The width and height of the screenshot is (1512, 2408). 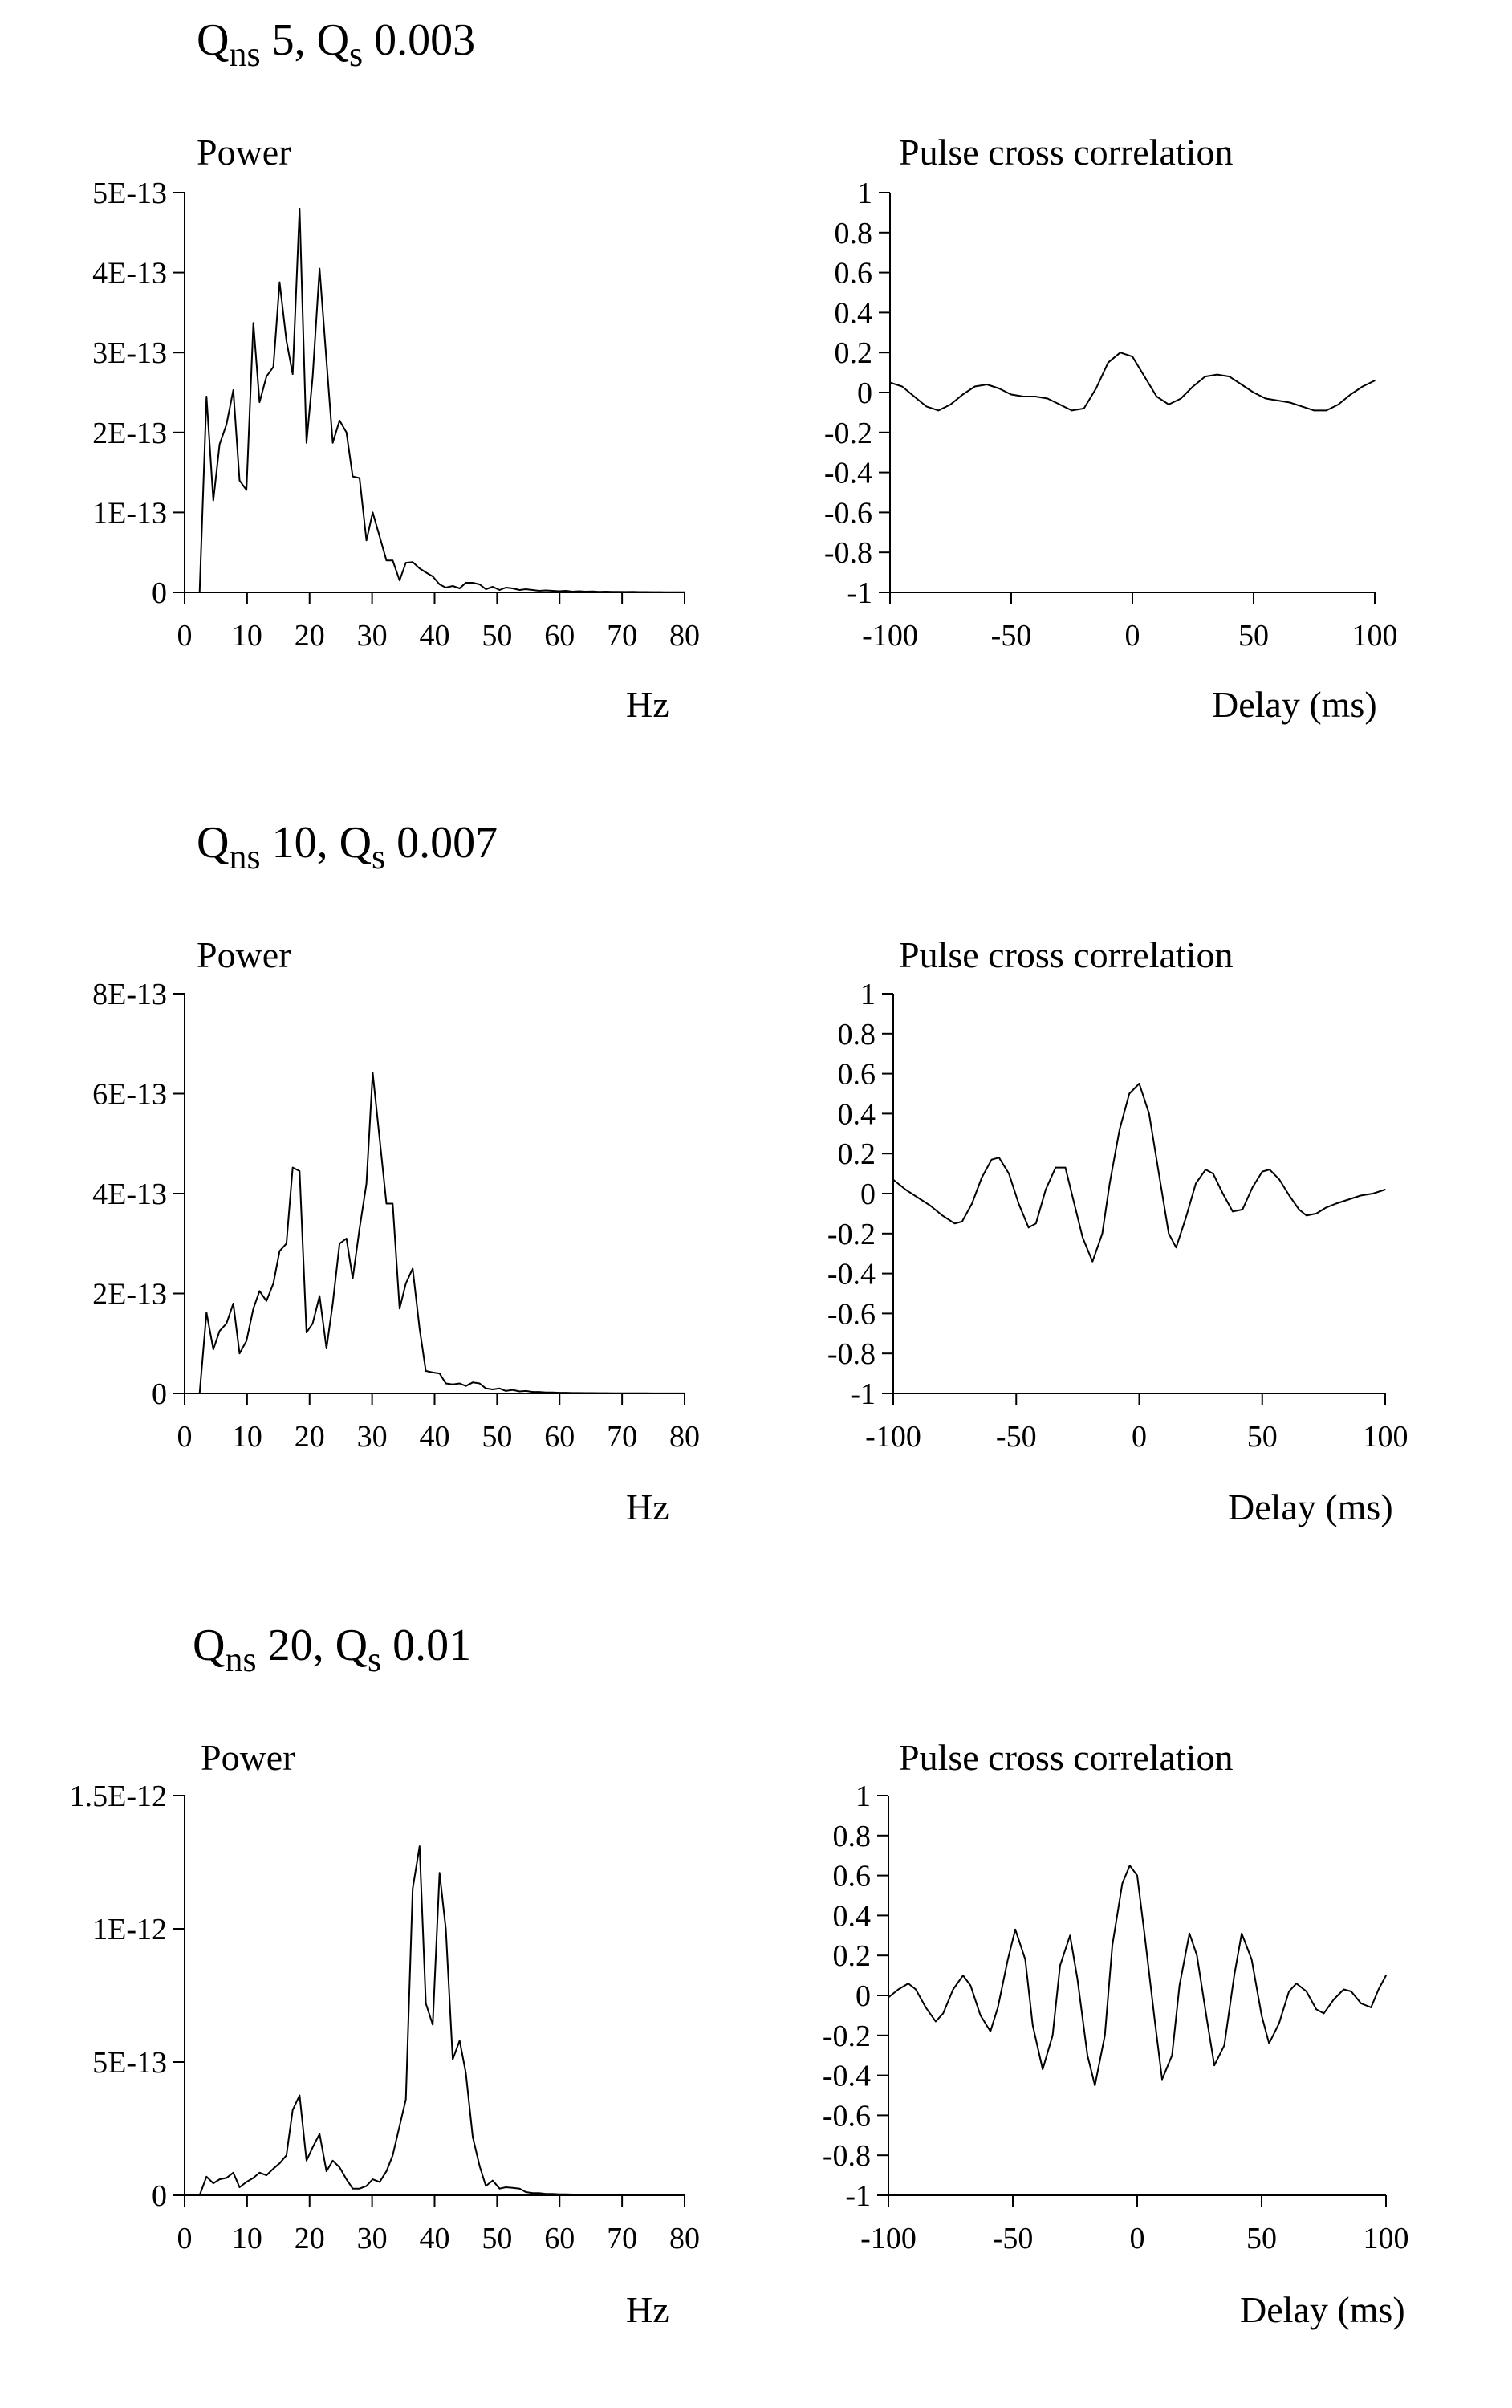 What do you see at coordinates (159, 593) in the screenshot?
I see `y-tick-label: 0` at bounding box center [159, 593].